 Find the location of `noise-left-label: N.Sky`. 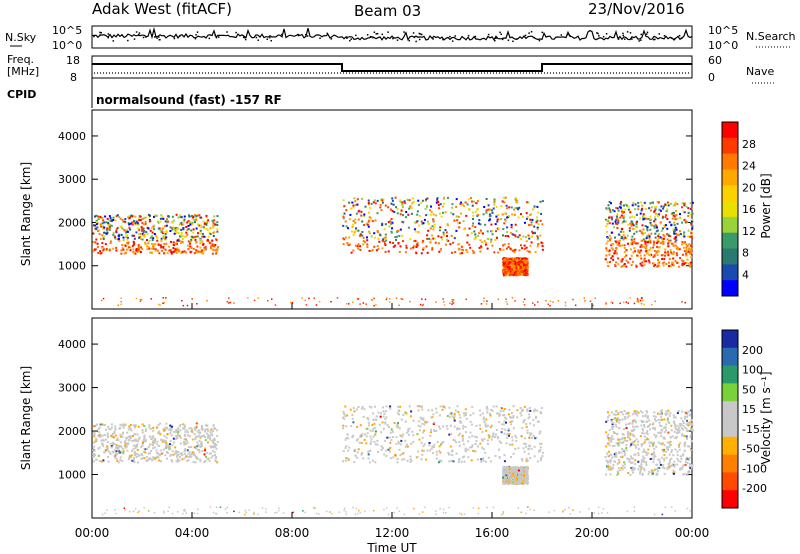

noise-left-label: N.Sky is located at coordinates (21, 37).